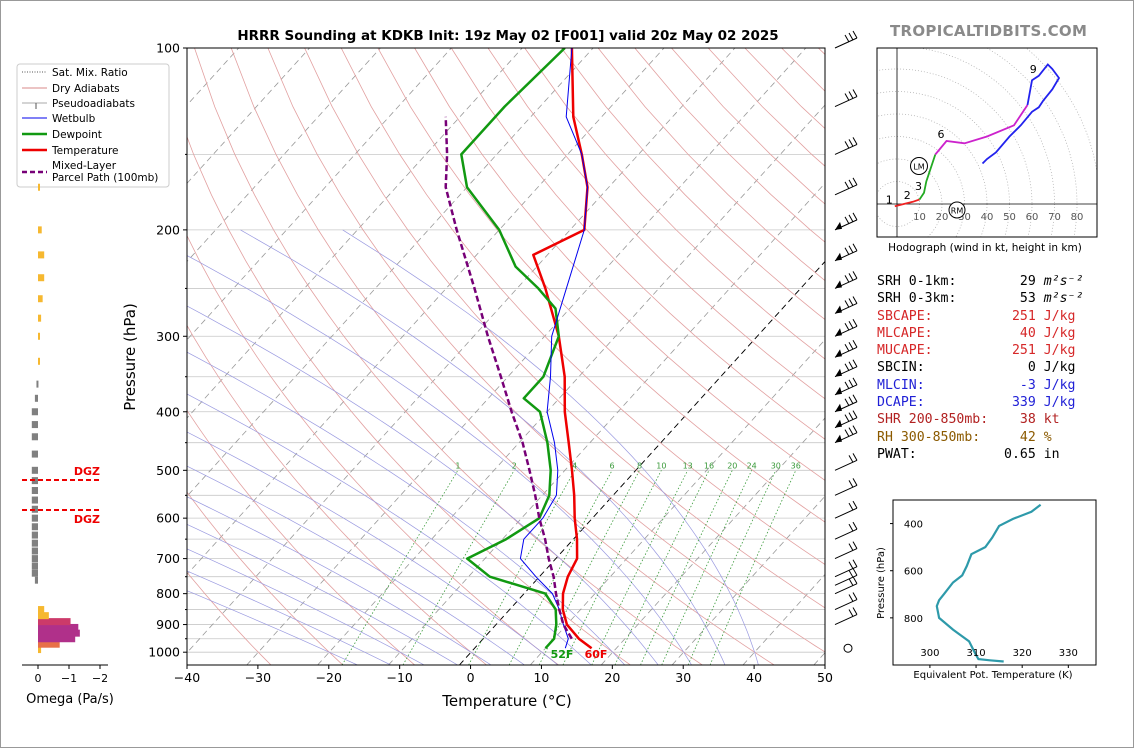 Image resolution: width=1134 pixels, height=748 pixels. I want to click on stat-row: SRH 0-1km: 29 m²s⁻², so click(980, 281).